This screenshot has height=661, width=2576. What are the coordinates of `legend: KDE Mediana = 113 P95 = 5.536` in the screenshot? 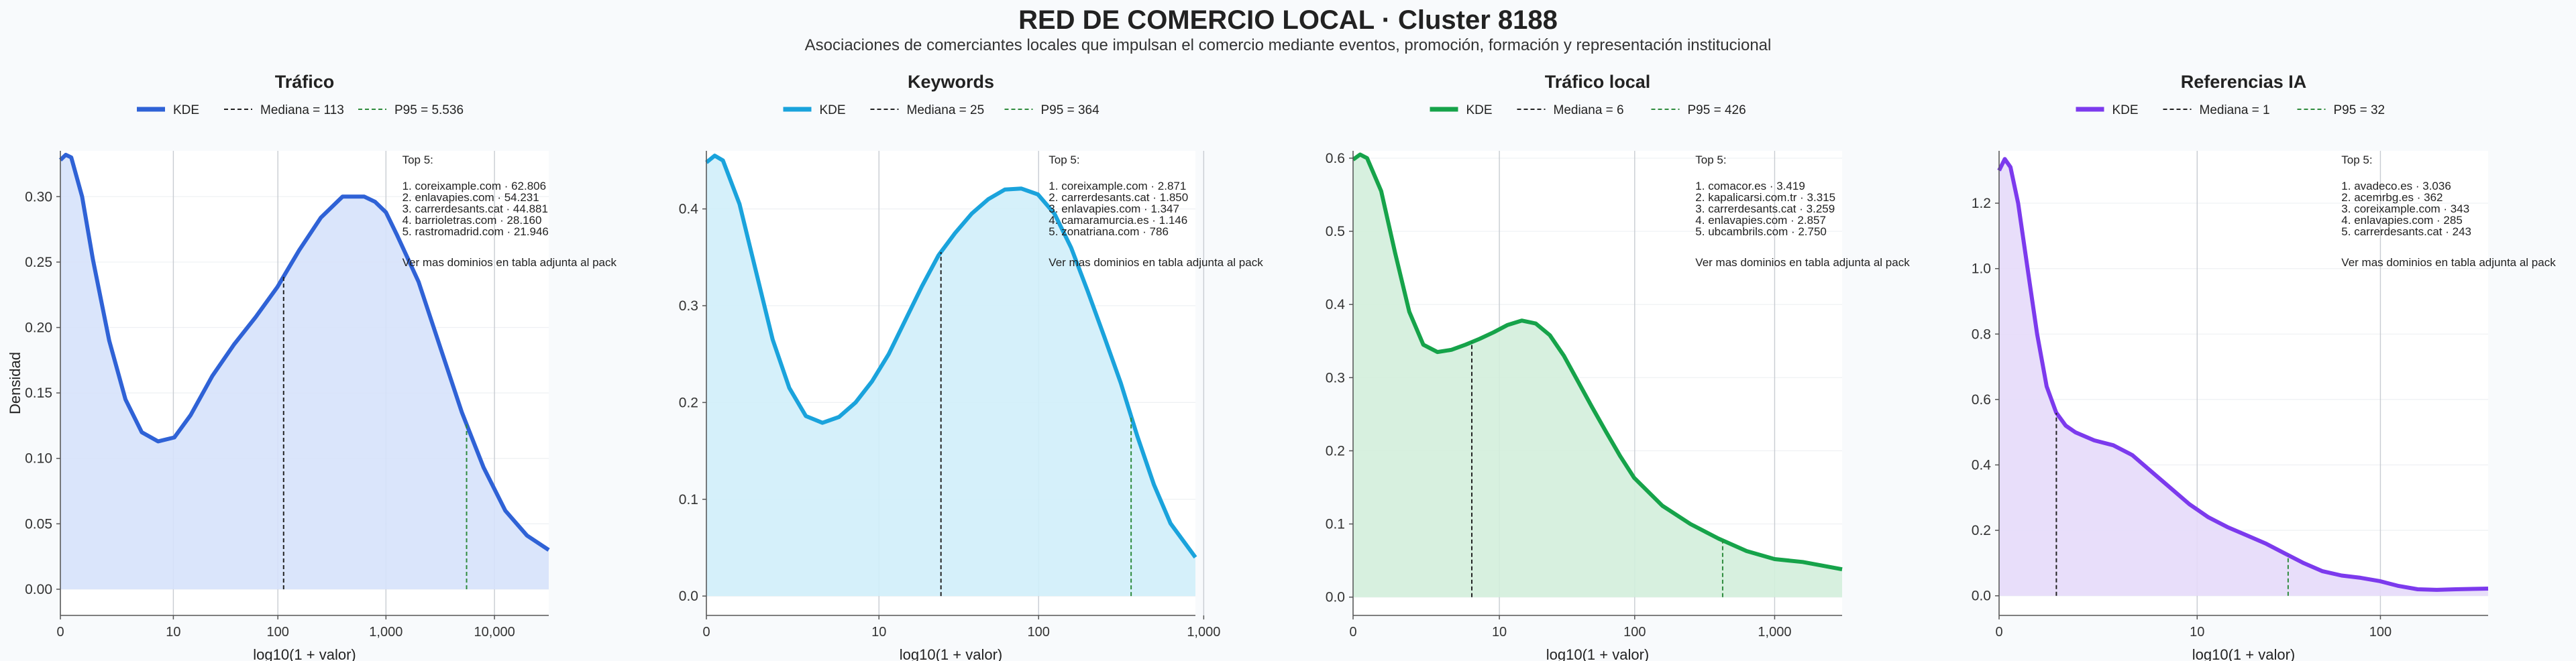 It's located at (300, 110).